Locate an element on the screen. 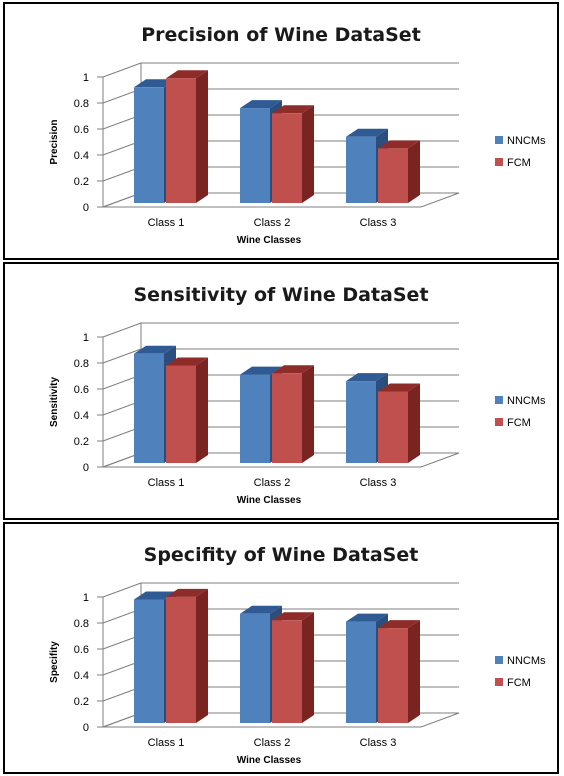  chart-title: Precision of Wine DataSet is located at coordinates (281, 35).